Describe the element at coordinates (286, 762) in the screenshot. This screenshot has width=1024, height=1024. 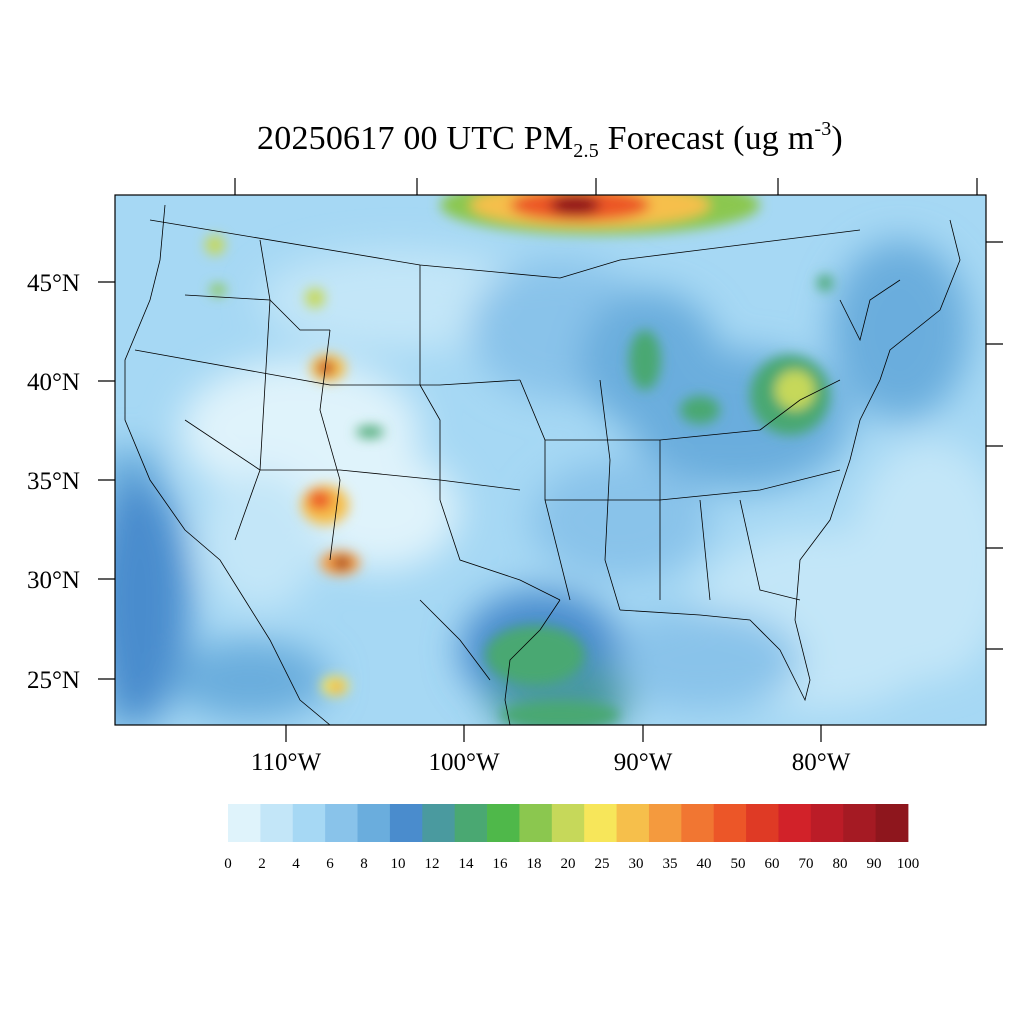
I see `lon-label: 110°W` at that location.